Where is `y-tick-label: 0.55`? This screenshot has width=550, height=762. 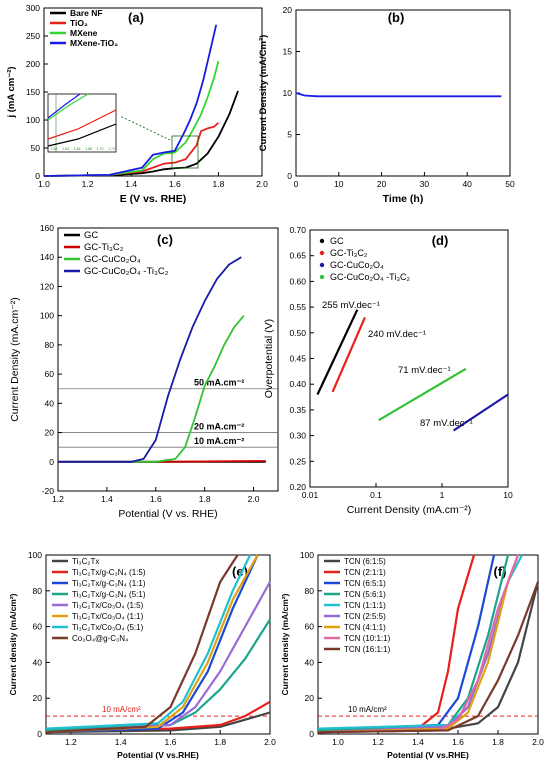 y-tick-label: 0.55 is located at coordinates (297, 307).